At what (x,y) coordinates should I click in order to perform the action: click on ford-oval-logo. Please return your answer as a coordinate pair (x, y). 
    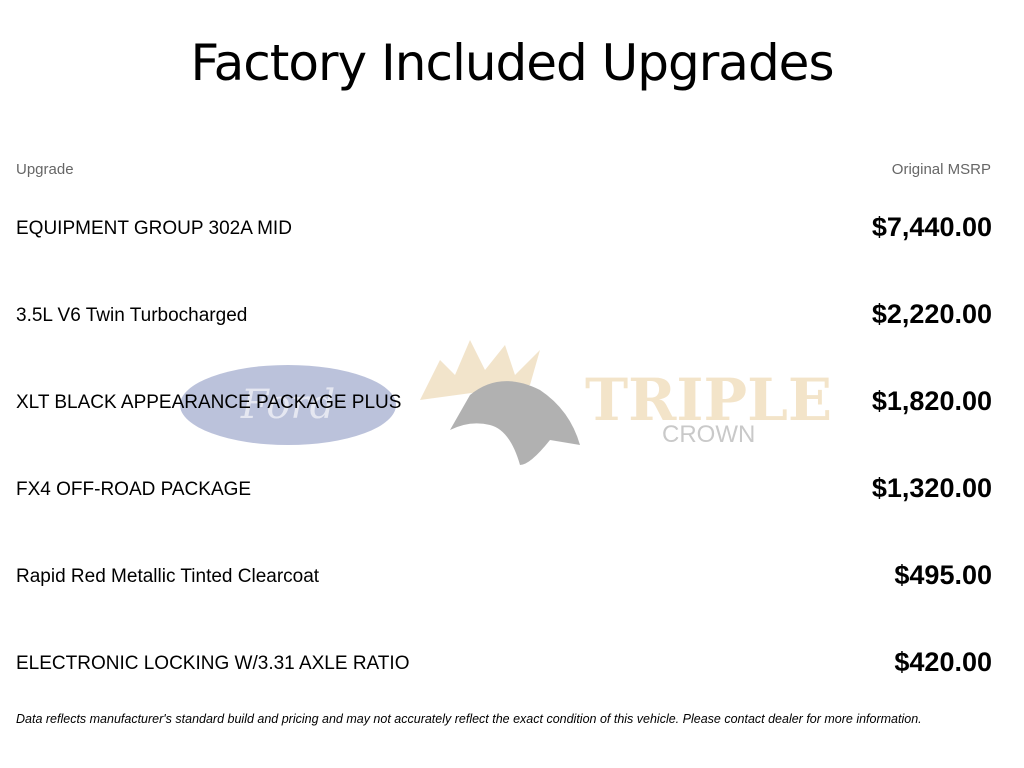
    Looking at the image, I should click on (288, 405).